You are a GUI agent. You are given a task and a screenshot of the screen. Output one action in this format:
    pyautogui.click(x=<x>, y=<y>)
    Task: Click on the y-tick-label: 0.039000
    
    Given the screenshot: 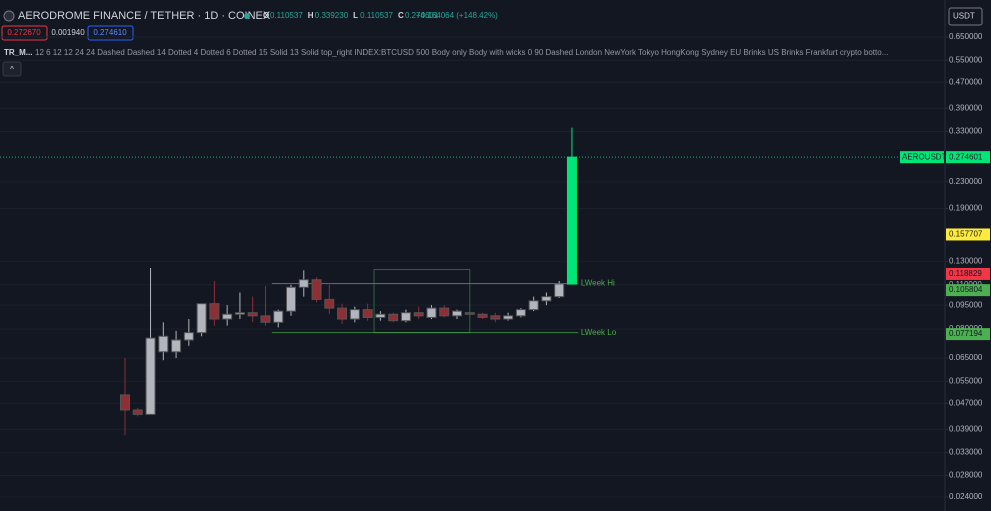 What is the action you would take?
    pyautogui.click(x=966, y=428)
    